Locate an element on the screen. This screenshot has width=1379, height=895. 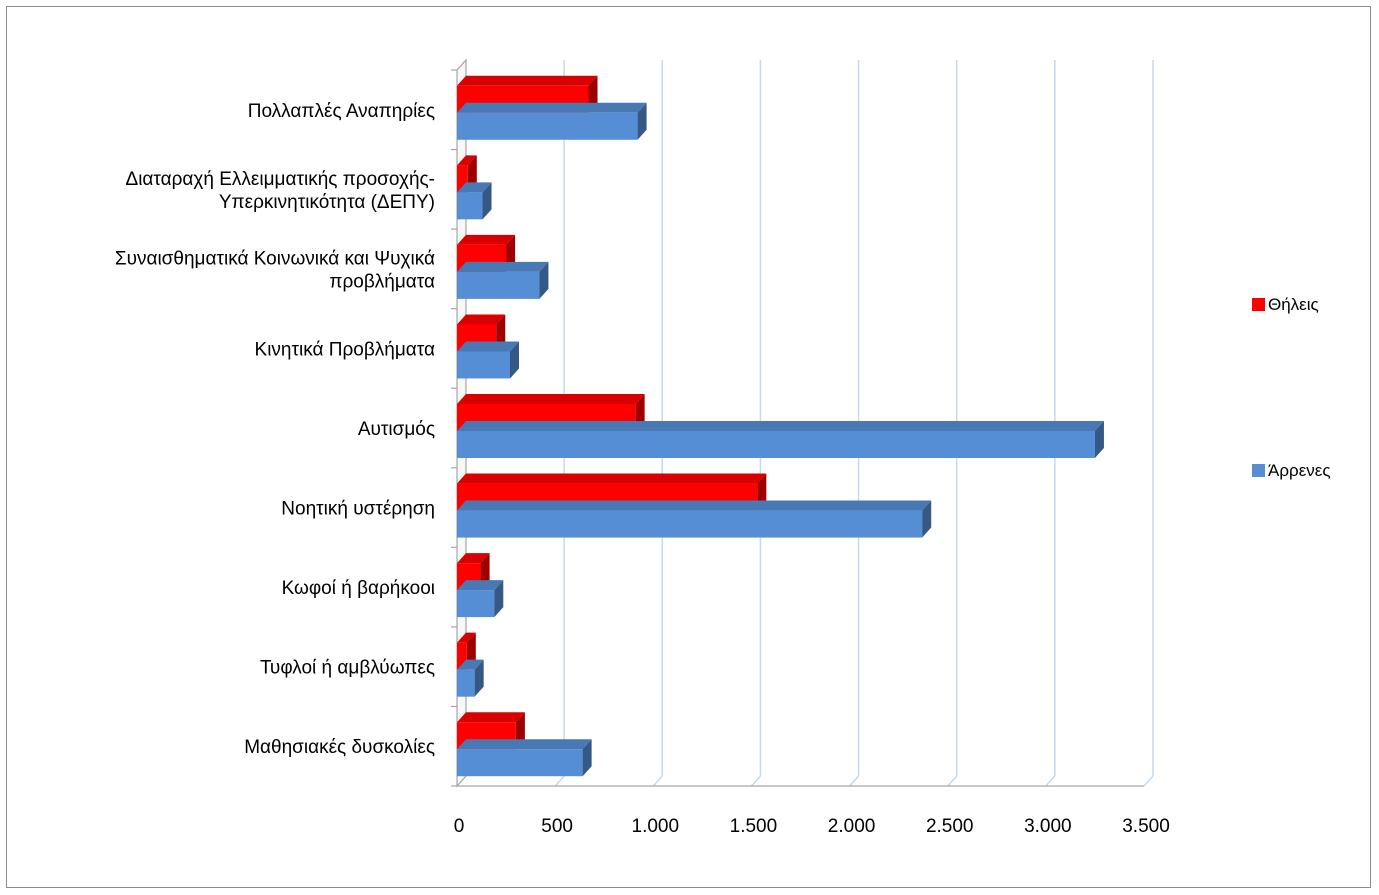
legend-label: Θήλεις is located at coordinates (1293, 304).